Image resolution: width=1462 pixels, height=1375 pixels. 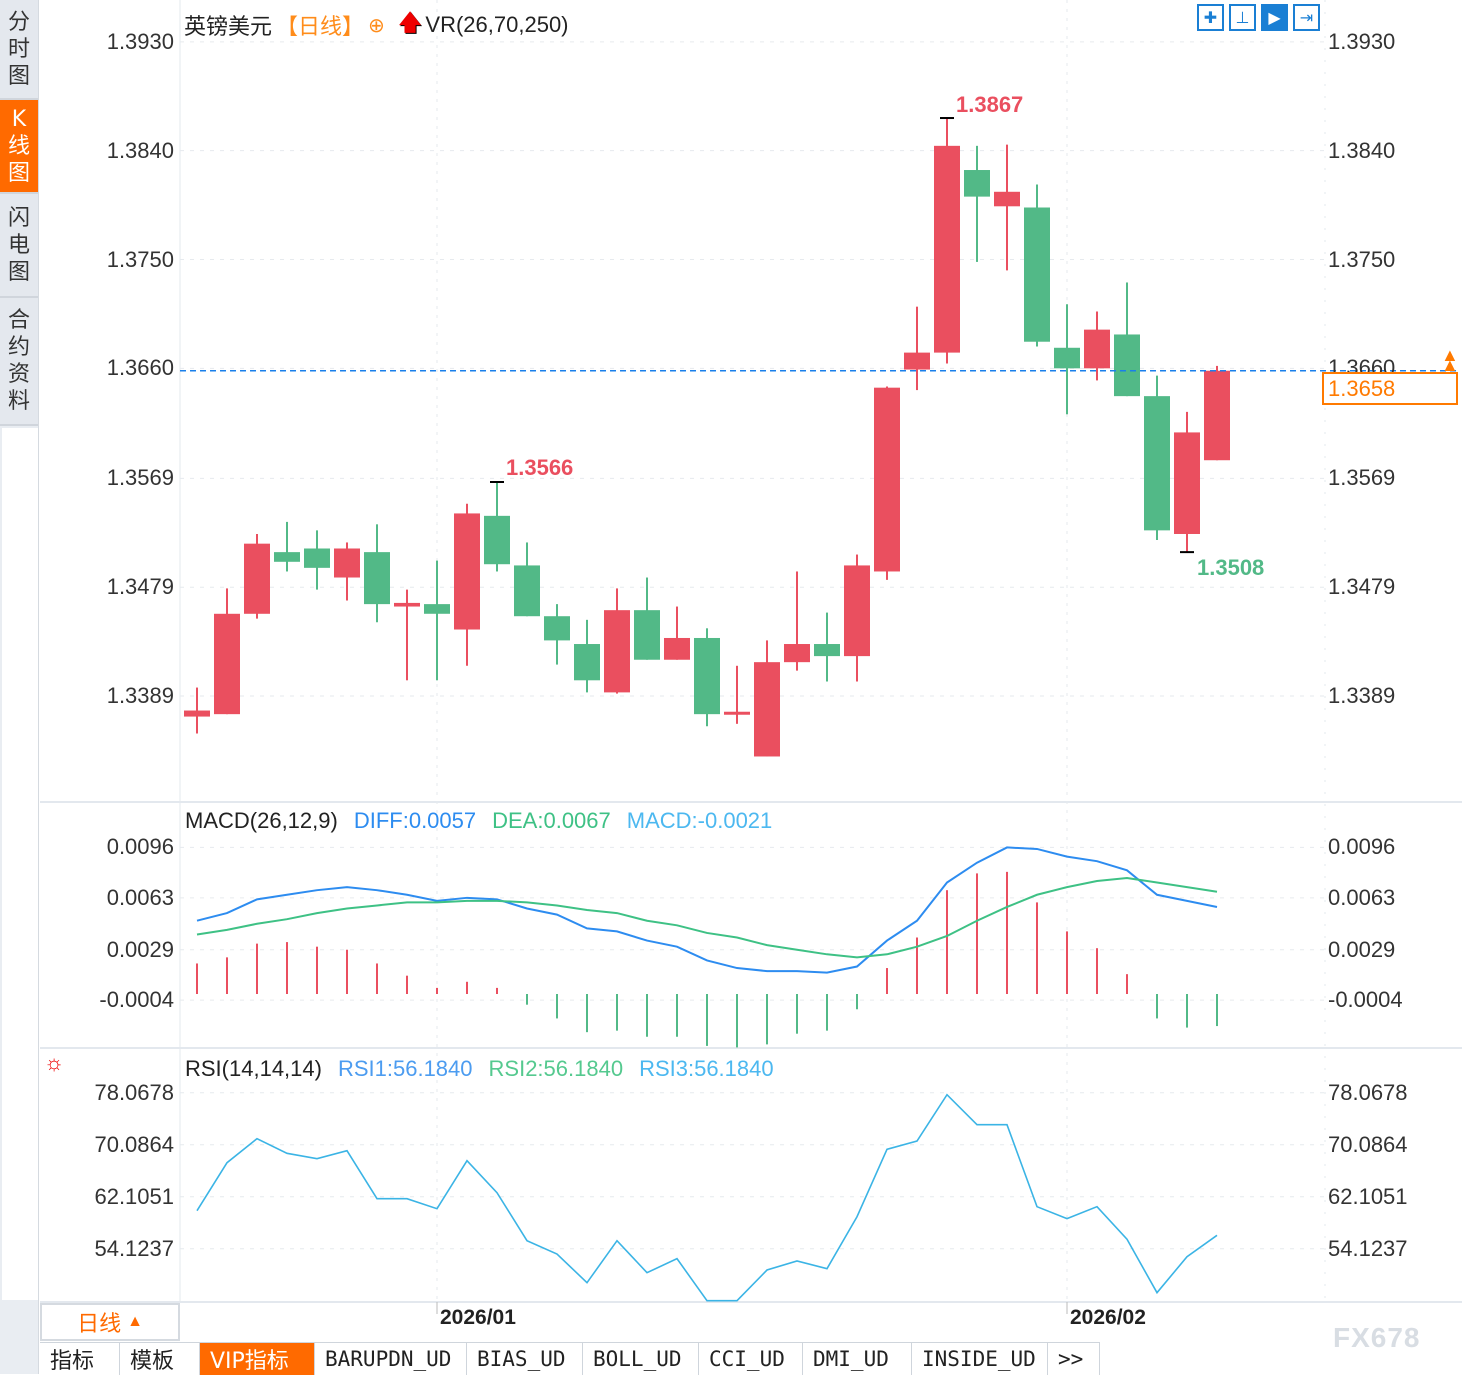 What do you see at coordinates (261, 820) in the screenshot?
I see `macd-title: MACD(26,12,9)` at bounding box center [261, 820].